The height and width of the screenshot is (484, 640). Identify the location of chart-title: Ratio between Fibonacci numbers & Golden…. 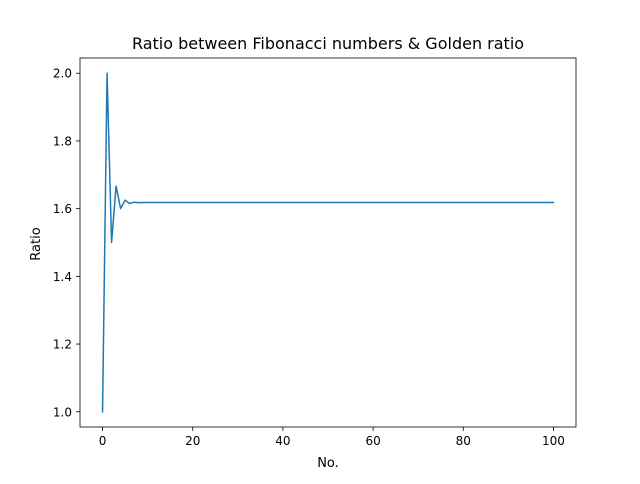
(328, 43).